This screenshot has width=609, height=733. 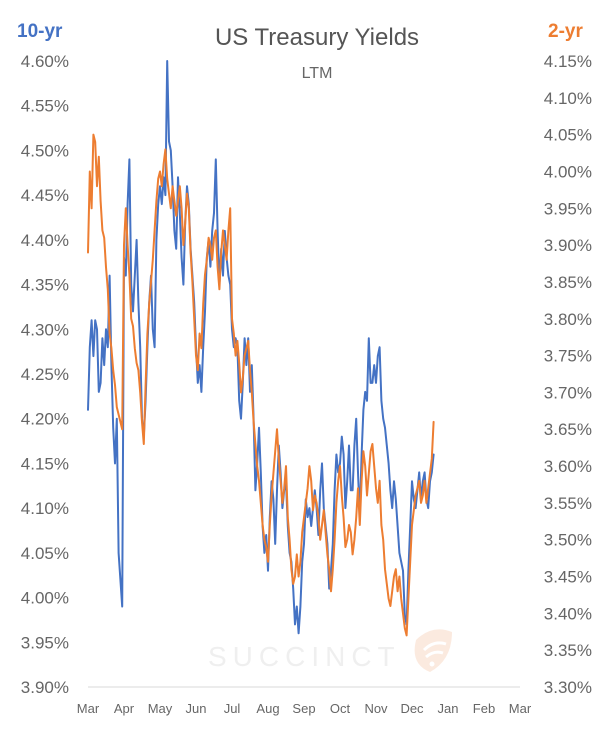 What do you see at coordinates (568, 356) in the screenshot?
I see `right-tick-label: 3.75%` at bounding box center [568, 356].